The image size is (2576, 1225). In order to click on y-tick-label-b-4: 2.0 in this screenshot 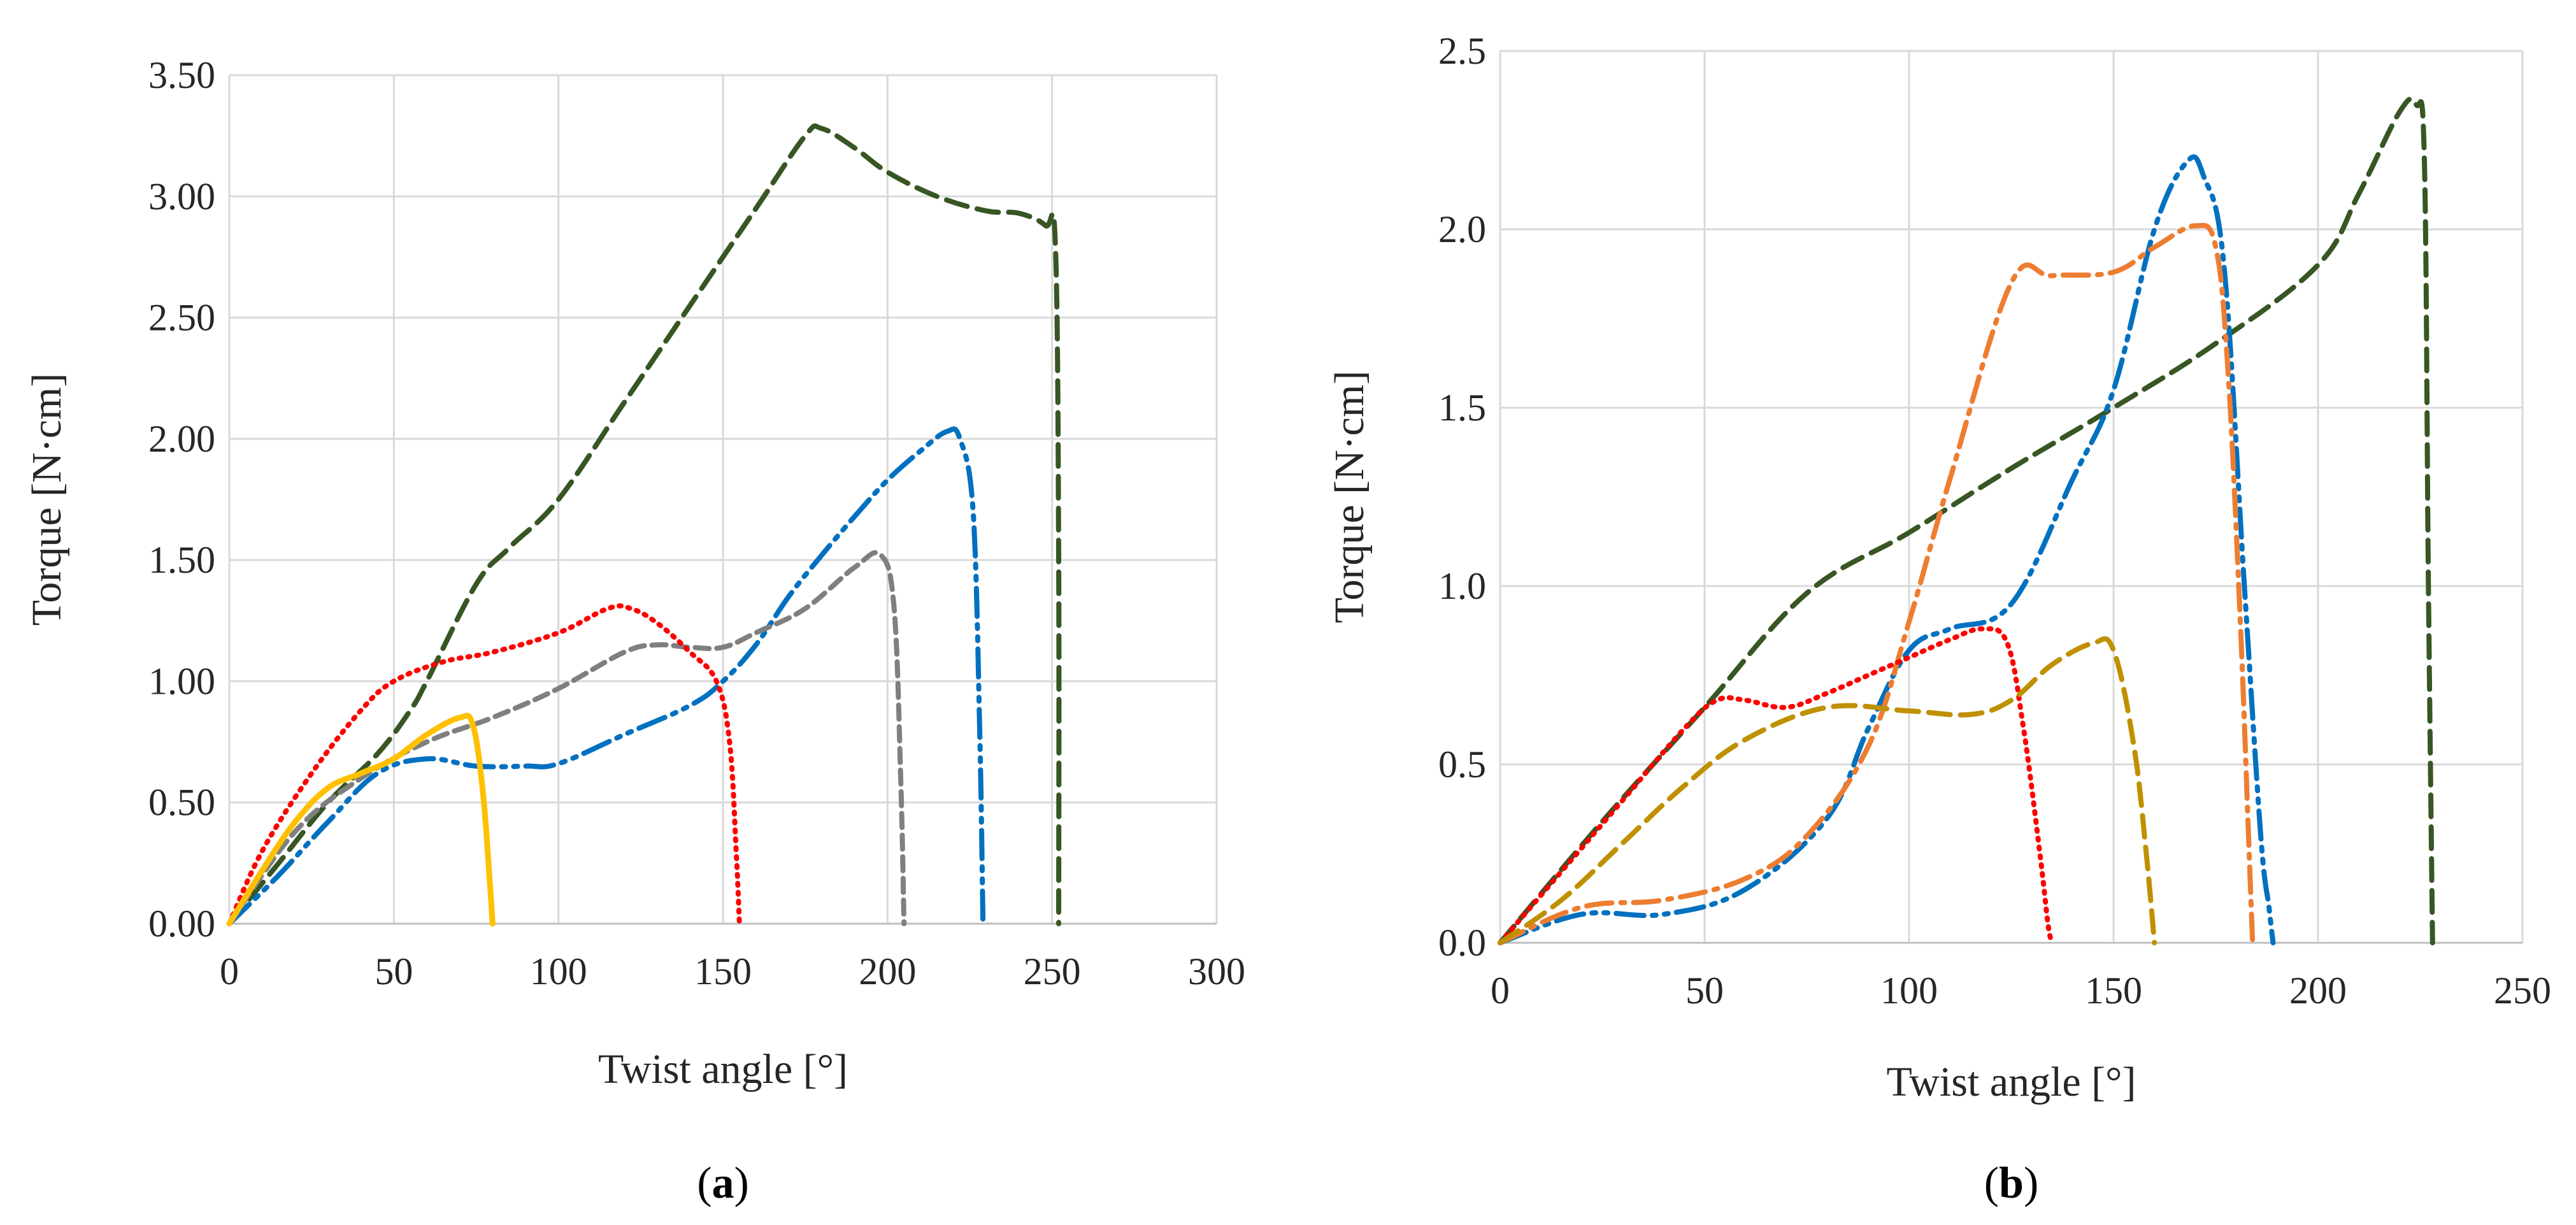, I will do `click(1462, 229)`.